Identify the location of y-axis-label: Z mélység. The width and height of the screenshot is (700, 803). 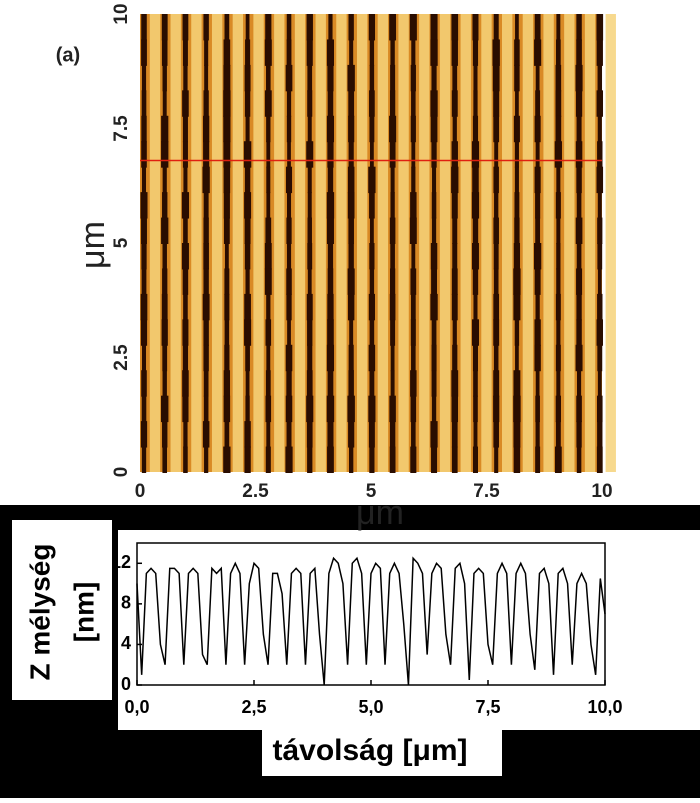
(39, 612).